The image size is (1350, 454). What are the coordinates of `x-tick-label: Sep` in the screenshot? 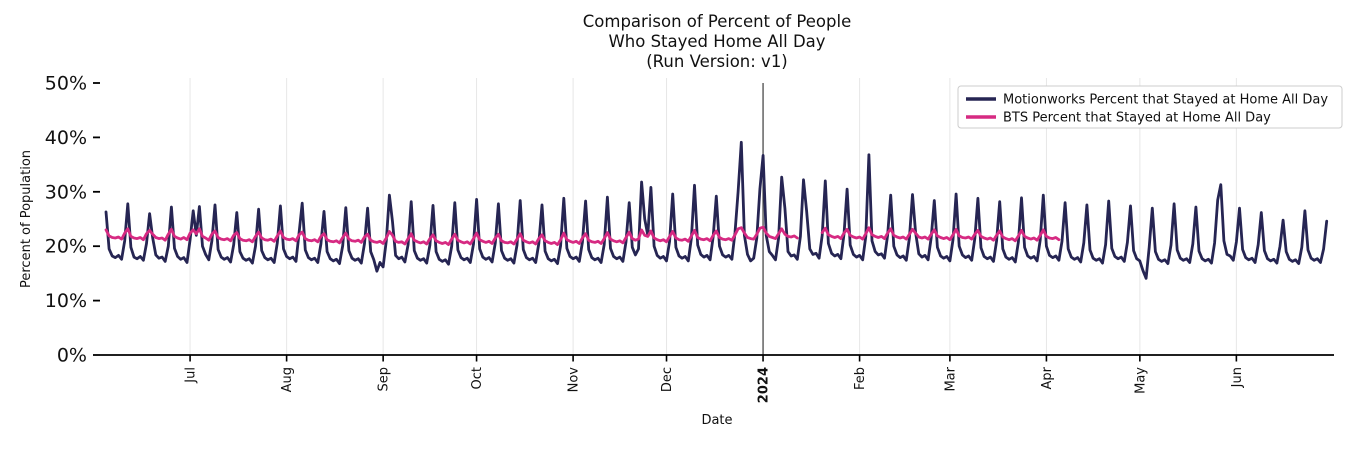 It's located at (384, 379).